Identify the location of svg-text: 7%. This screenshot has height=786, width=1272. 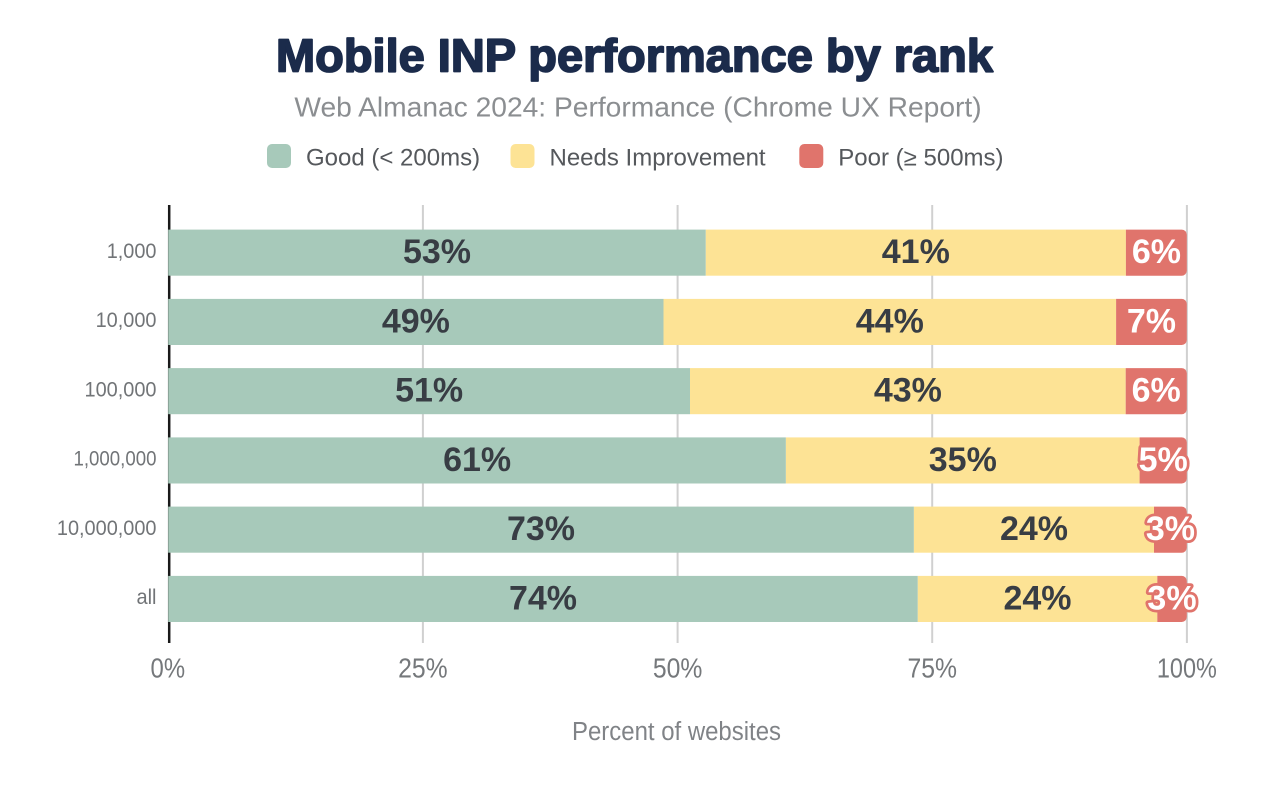
(1151, 321).